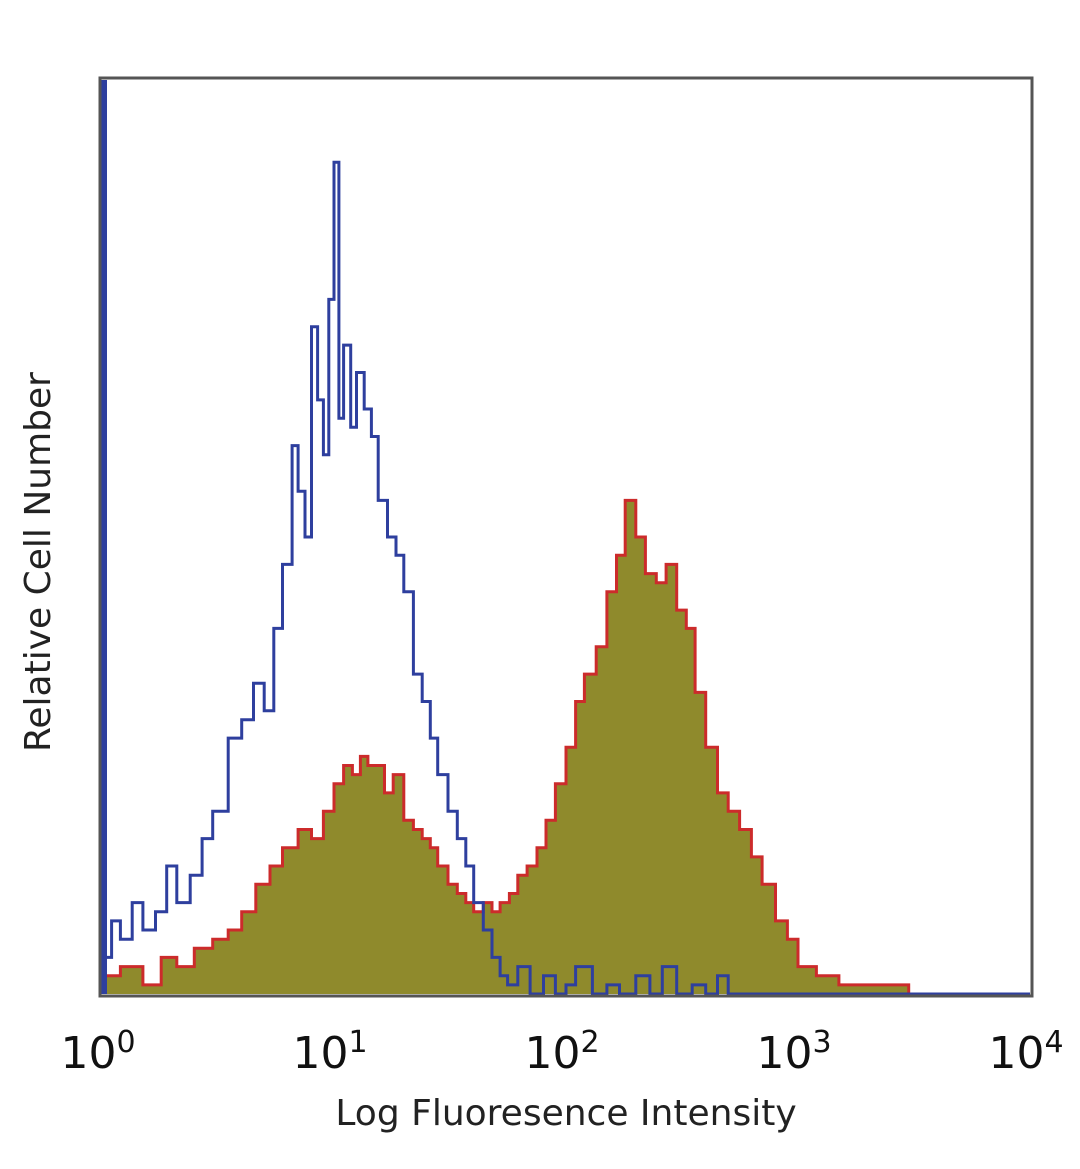 The image size is (1080, 1169). What do you see at coordinates (793, 1052) in the screenshot?
I see `x-tick-label-3: 103` at bounding box center [793, 1052].